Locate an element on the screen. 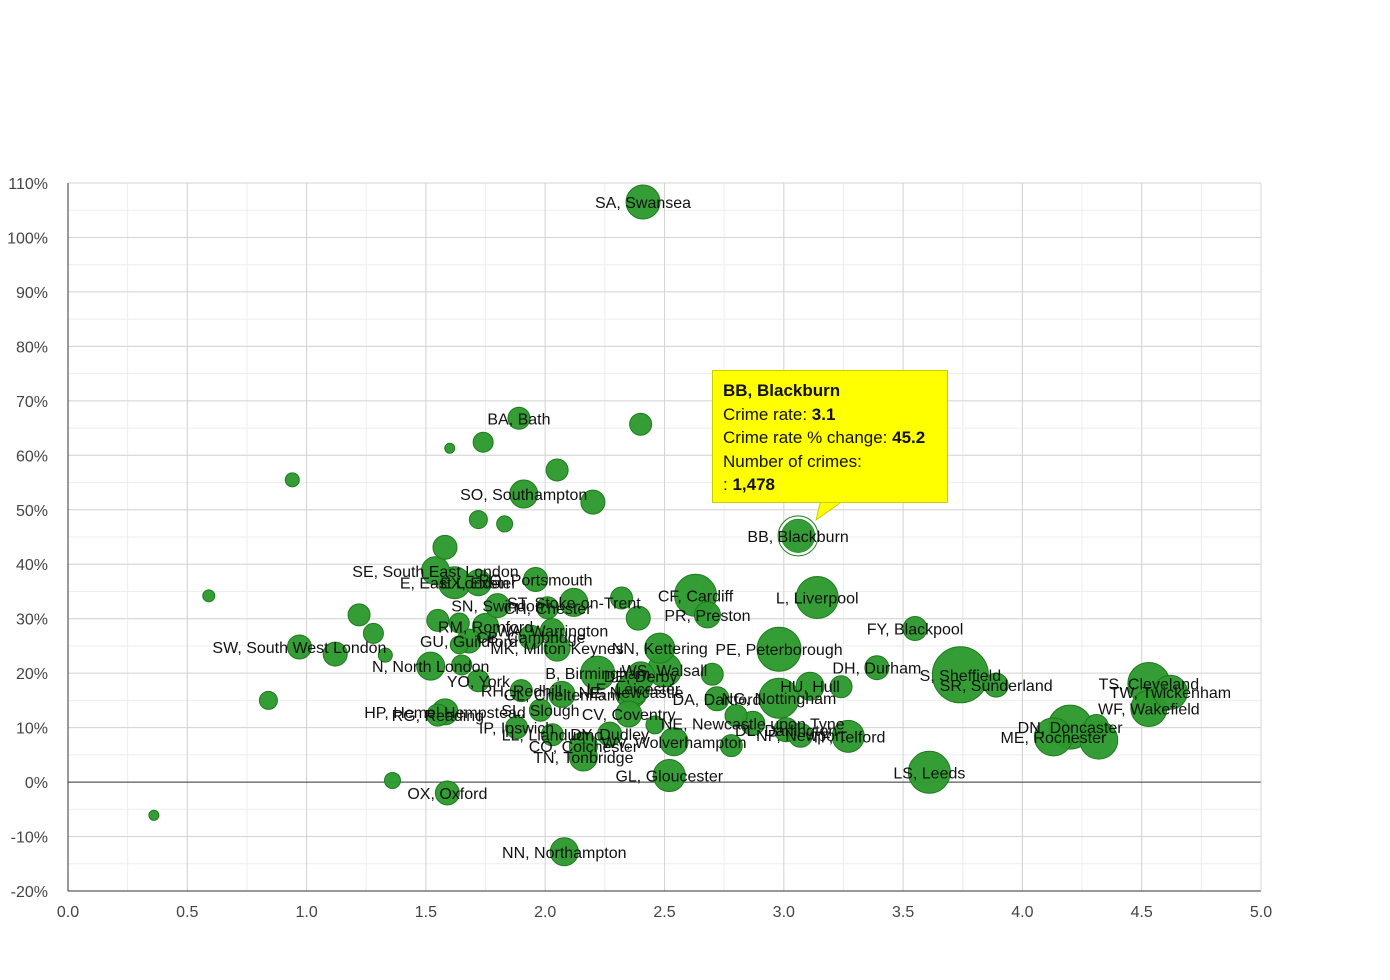 Image resolution: width=1390 pixels, height=980 pixels. bubble-label: CB, Cambridge is located at coordinates (530, 638).